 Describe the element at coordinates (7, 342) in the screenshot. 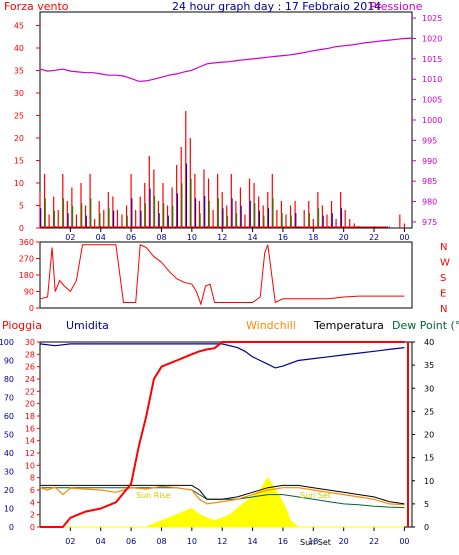

I see `humidity-tick-label: 100` at that location.